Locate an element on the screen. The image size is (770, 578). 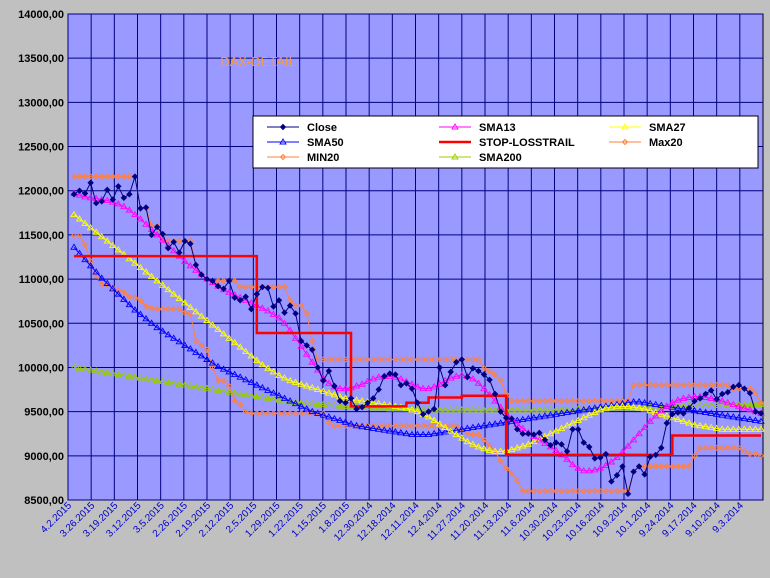
legend-label: SMA13 is located at coordinates (497, 128).